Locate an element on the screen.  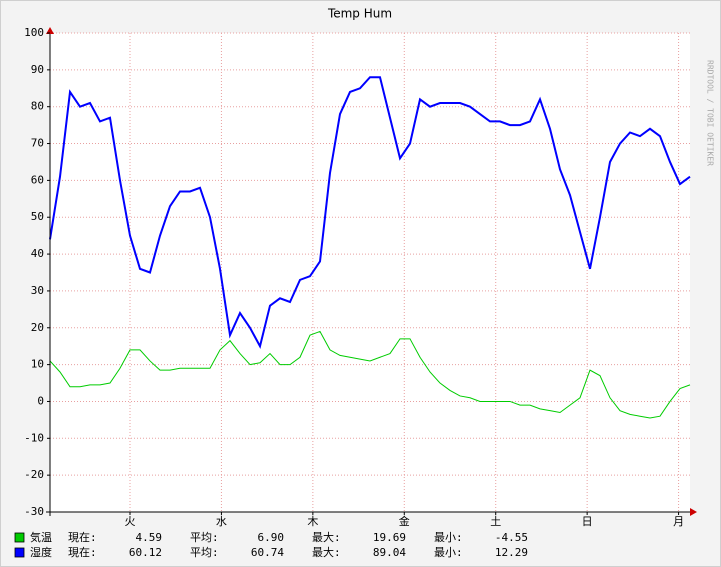
stat-value: 19.69 is located at coordinates (389, 537).